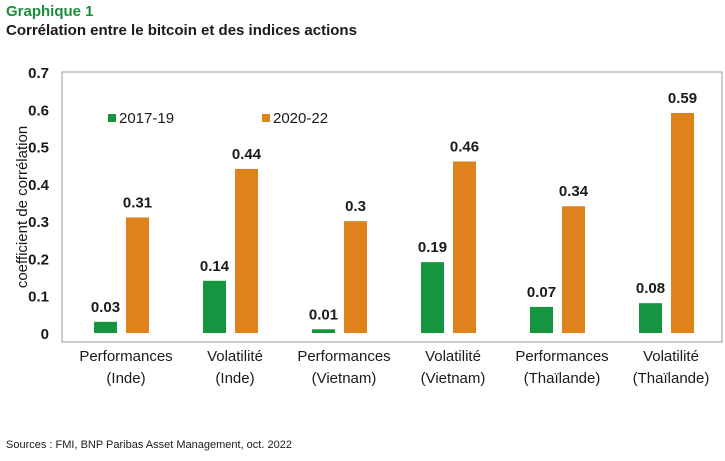 This screenshot has height=461, width=725. What do you see at coordinates (38, 297) in the screenshot?
I see `y-tick-label: 0.1` at bounding box center [38, 297].